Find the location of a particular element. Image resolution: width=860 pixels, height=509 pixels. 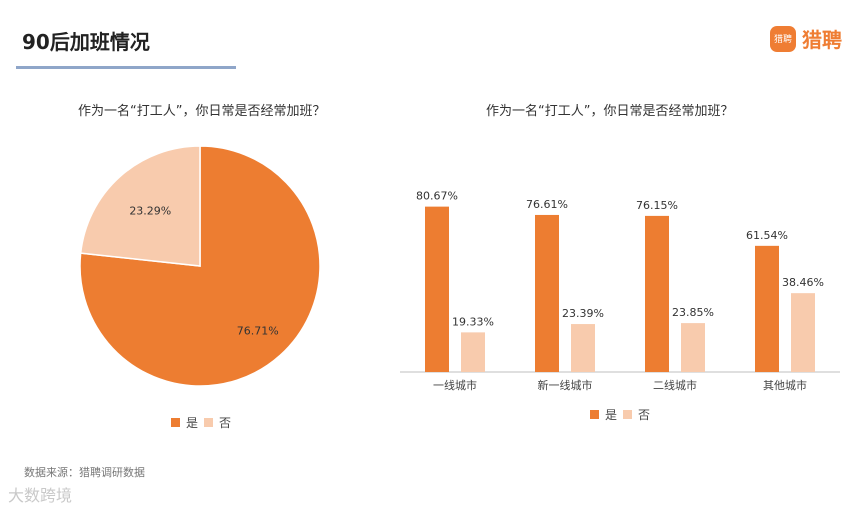

bar-data-label: 19.33% is located at coordinates (473, 321).